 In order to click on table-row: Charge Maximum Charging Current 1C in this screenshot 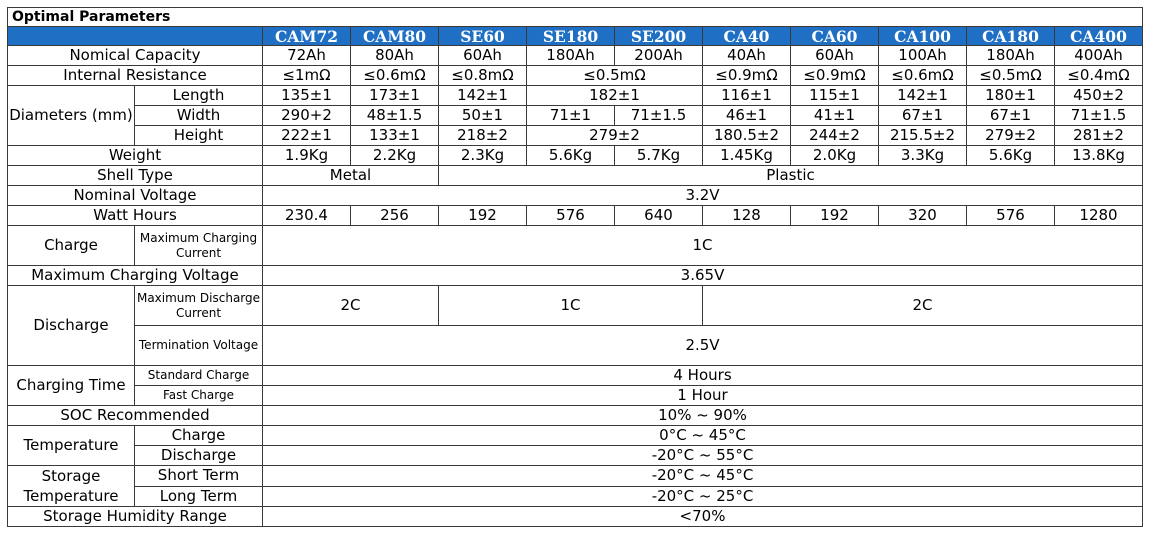, I will do `click(575, 245)`.